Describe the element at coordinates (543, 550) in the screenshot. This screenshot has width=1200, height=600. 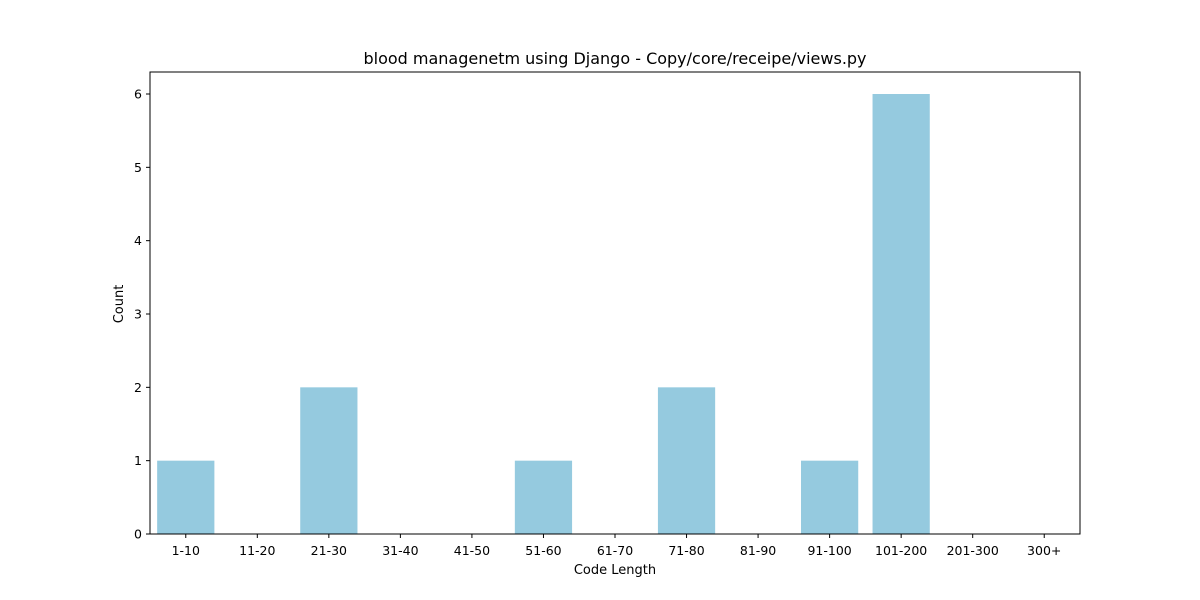
I see `x-tick-label: 51-60` at that location.